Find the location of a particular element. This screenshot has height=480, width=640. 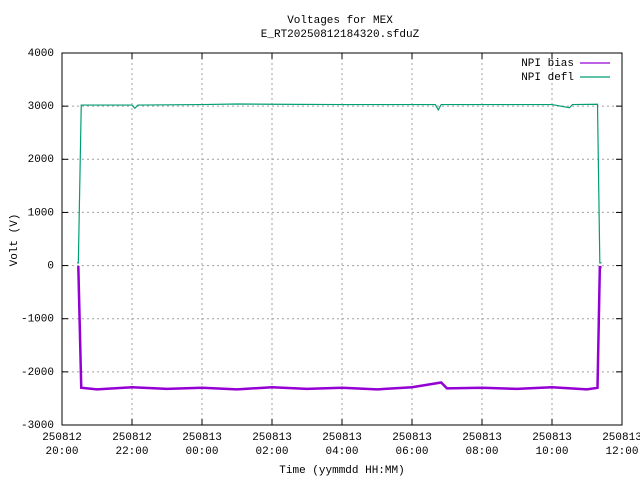

y-tick-label: 2000 is located at coordinates (41, 160).